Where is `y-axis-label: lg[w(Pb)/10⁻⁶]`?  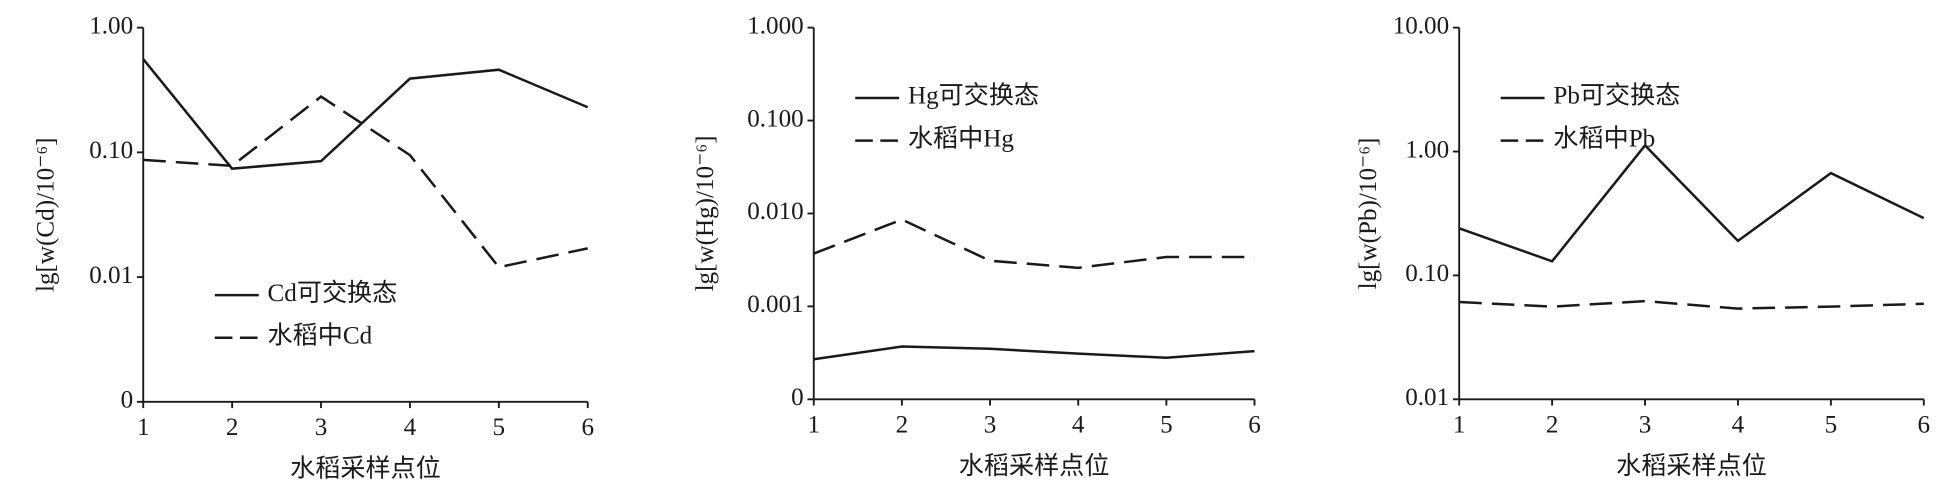 y-axis-label: lg[w(Pb)/10⁻⁶] is located at coordinates (1368, 214).